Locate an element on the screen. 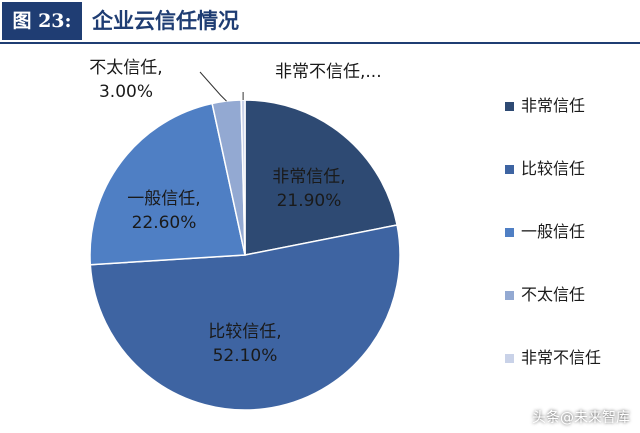 This screenshot has width=640, height=433. data-label-2: 比较信任, 52.10% is located at coordinates (244, 344).